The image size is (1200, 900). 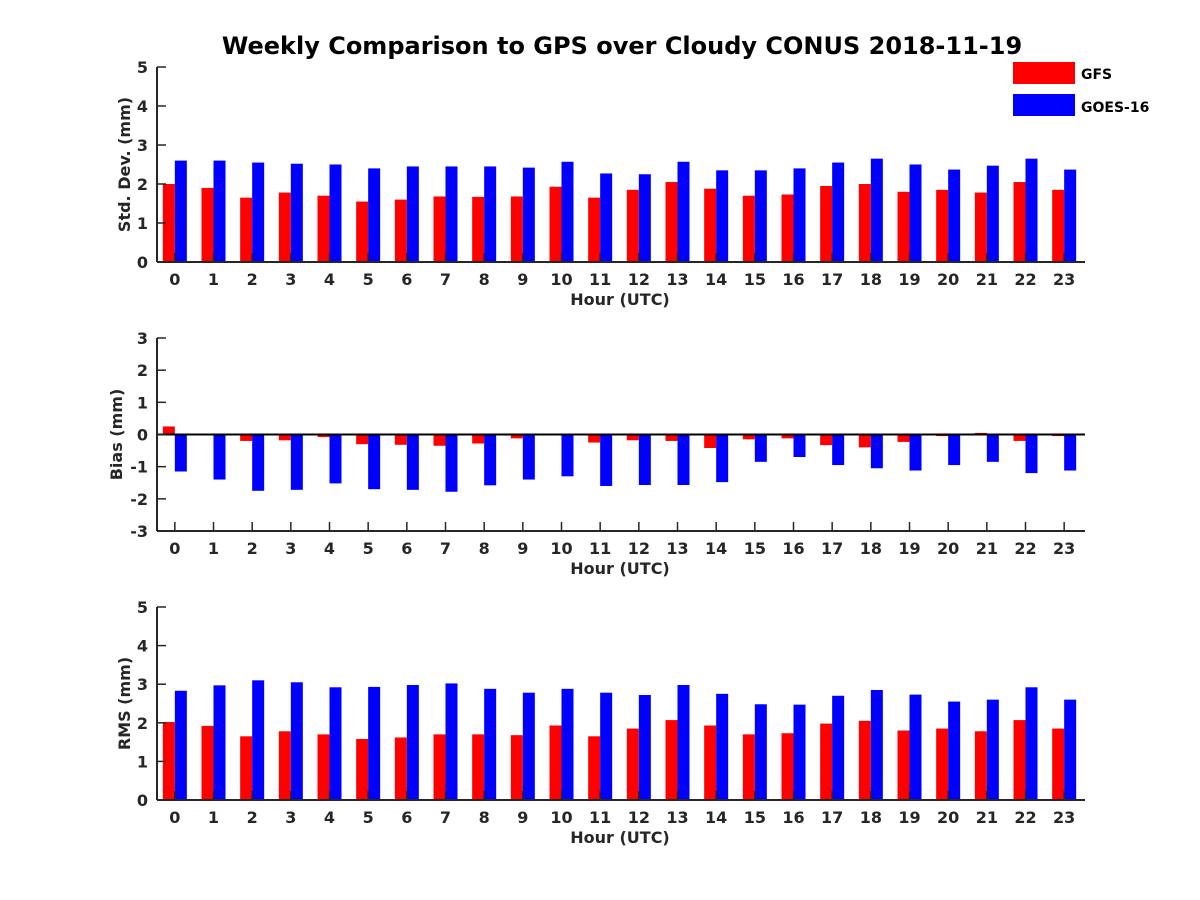 What do you see at coordinates (1044, 105) in the screenshot?
I see `legend-swatch-goes16` at bounding box center [1044, 105].